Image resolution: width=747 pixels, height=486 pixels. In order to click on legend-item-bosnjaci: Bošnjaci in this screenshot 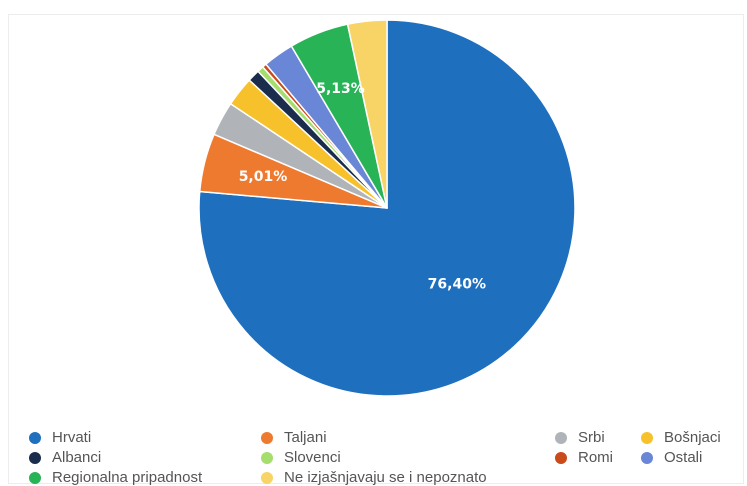, I will do `click(681, 438)`.